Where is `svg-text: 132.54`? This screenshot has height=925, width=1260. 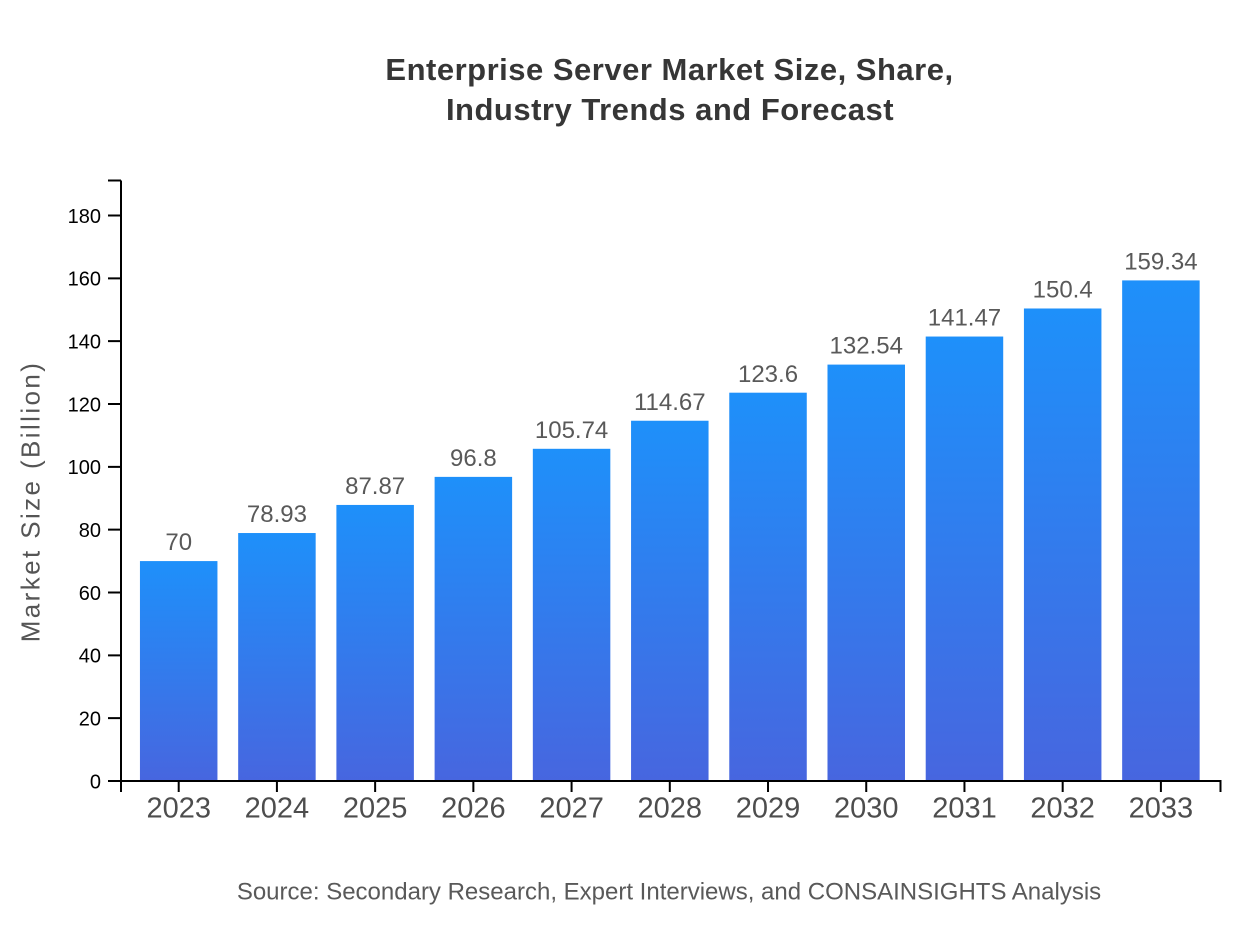
svg-text: 132.54 is located at coordinates (866, 346).